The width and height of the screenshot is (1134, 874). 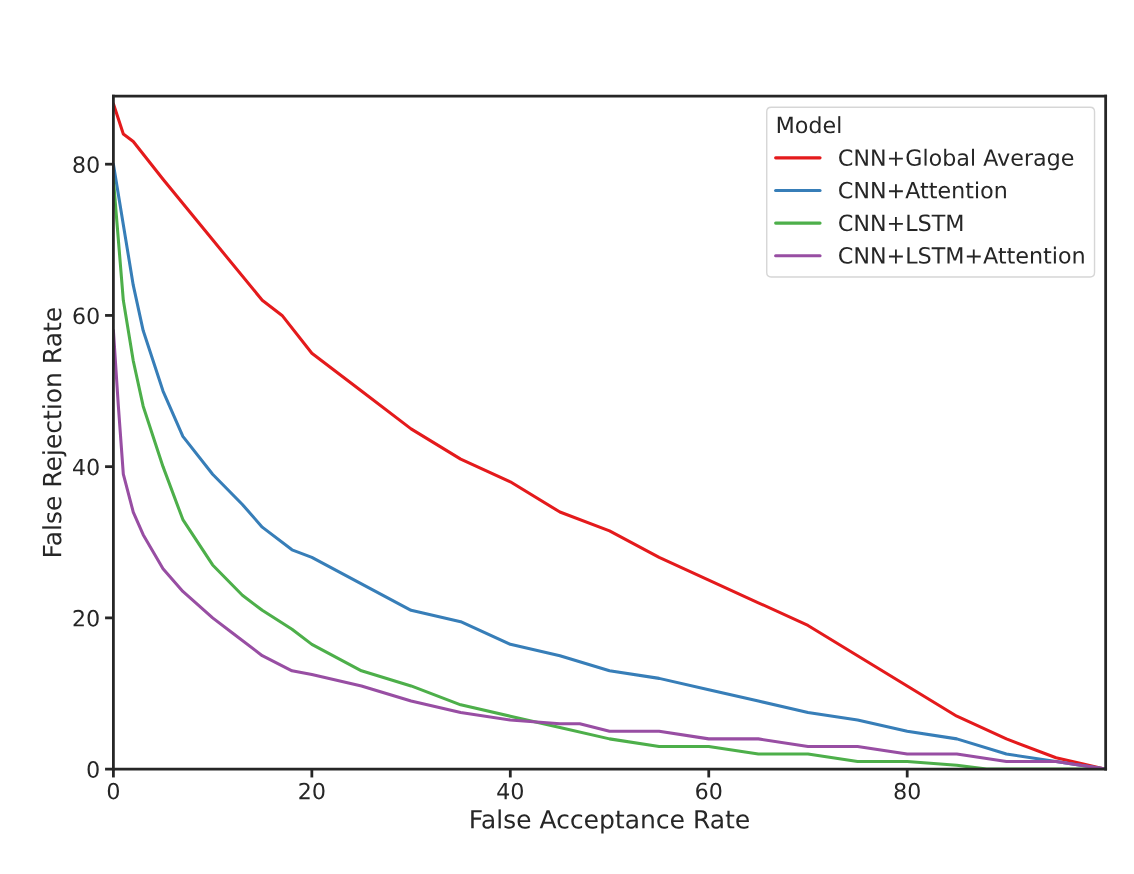 What do you see at coordinates (93, 769) in the screenshot?
I see `y-tick-label: 0` at bounding box center [93, 769].